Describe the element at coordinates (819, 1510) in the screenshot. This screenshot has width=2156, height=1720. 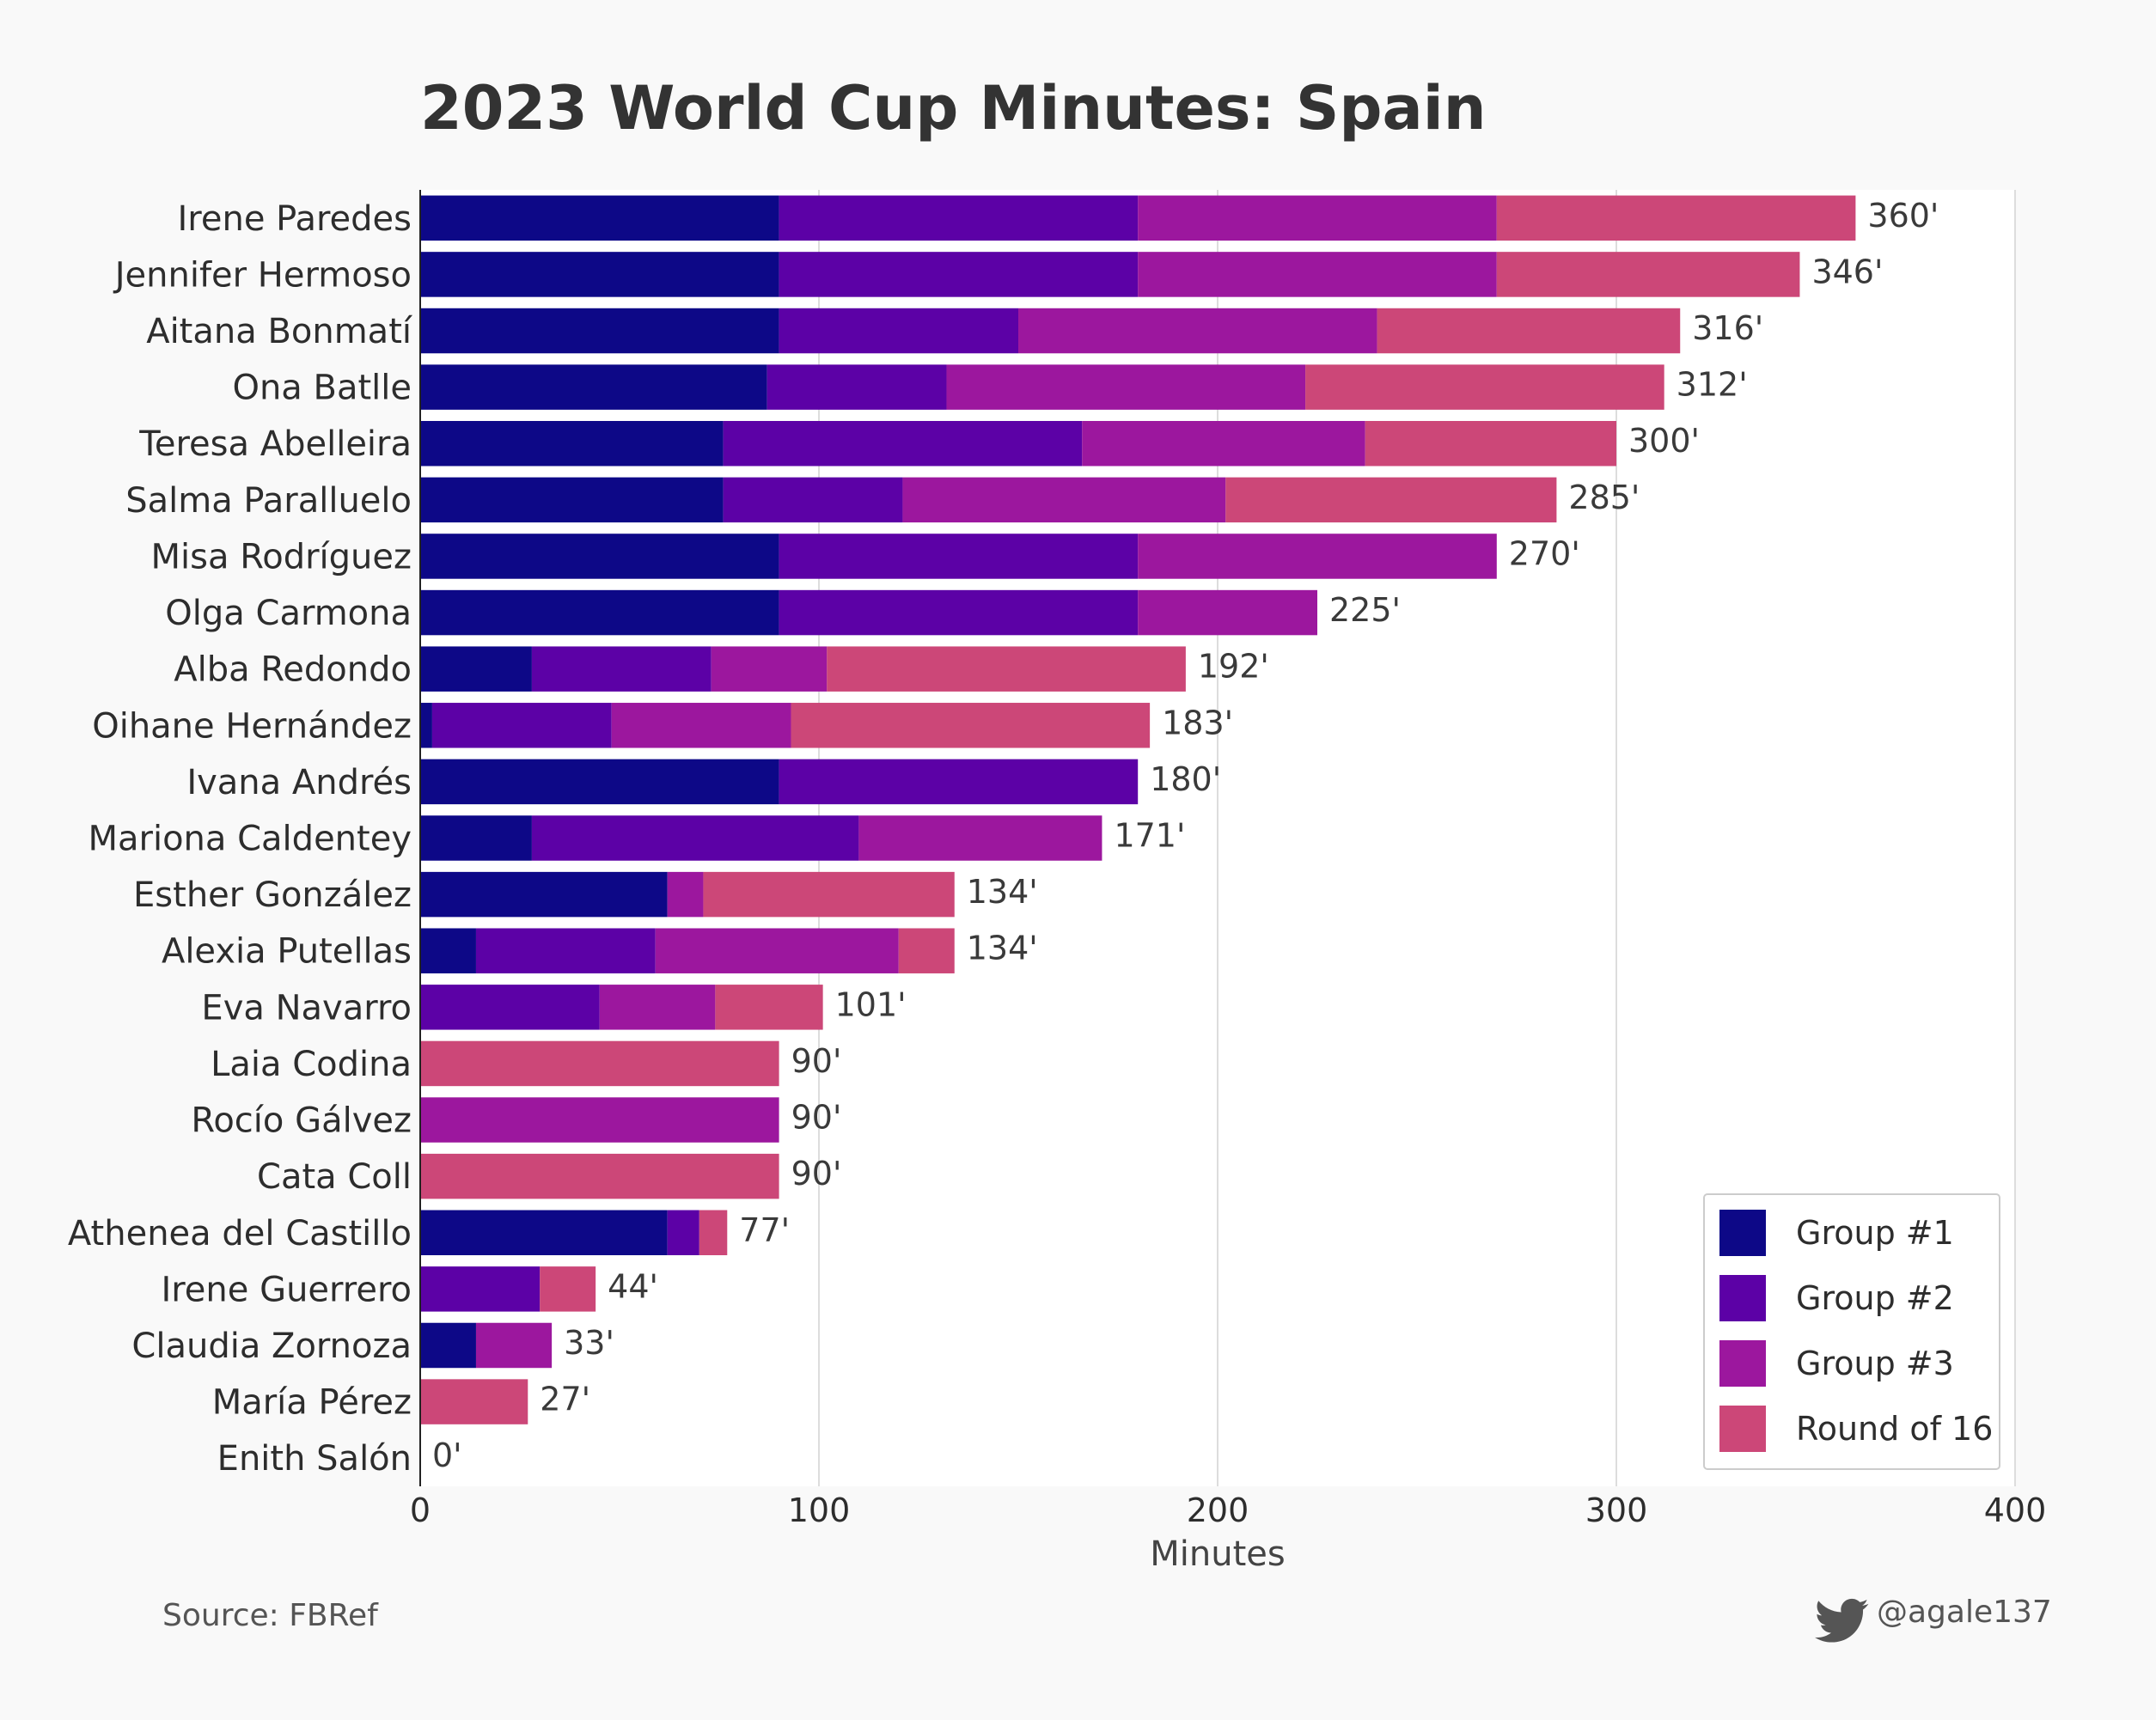
I see `x-tick-label: 100` at that location.